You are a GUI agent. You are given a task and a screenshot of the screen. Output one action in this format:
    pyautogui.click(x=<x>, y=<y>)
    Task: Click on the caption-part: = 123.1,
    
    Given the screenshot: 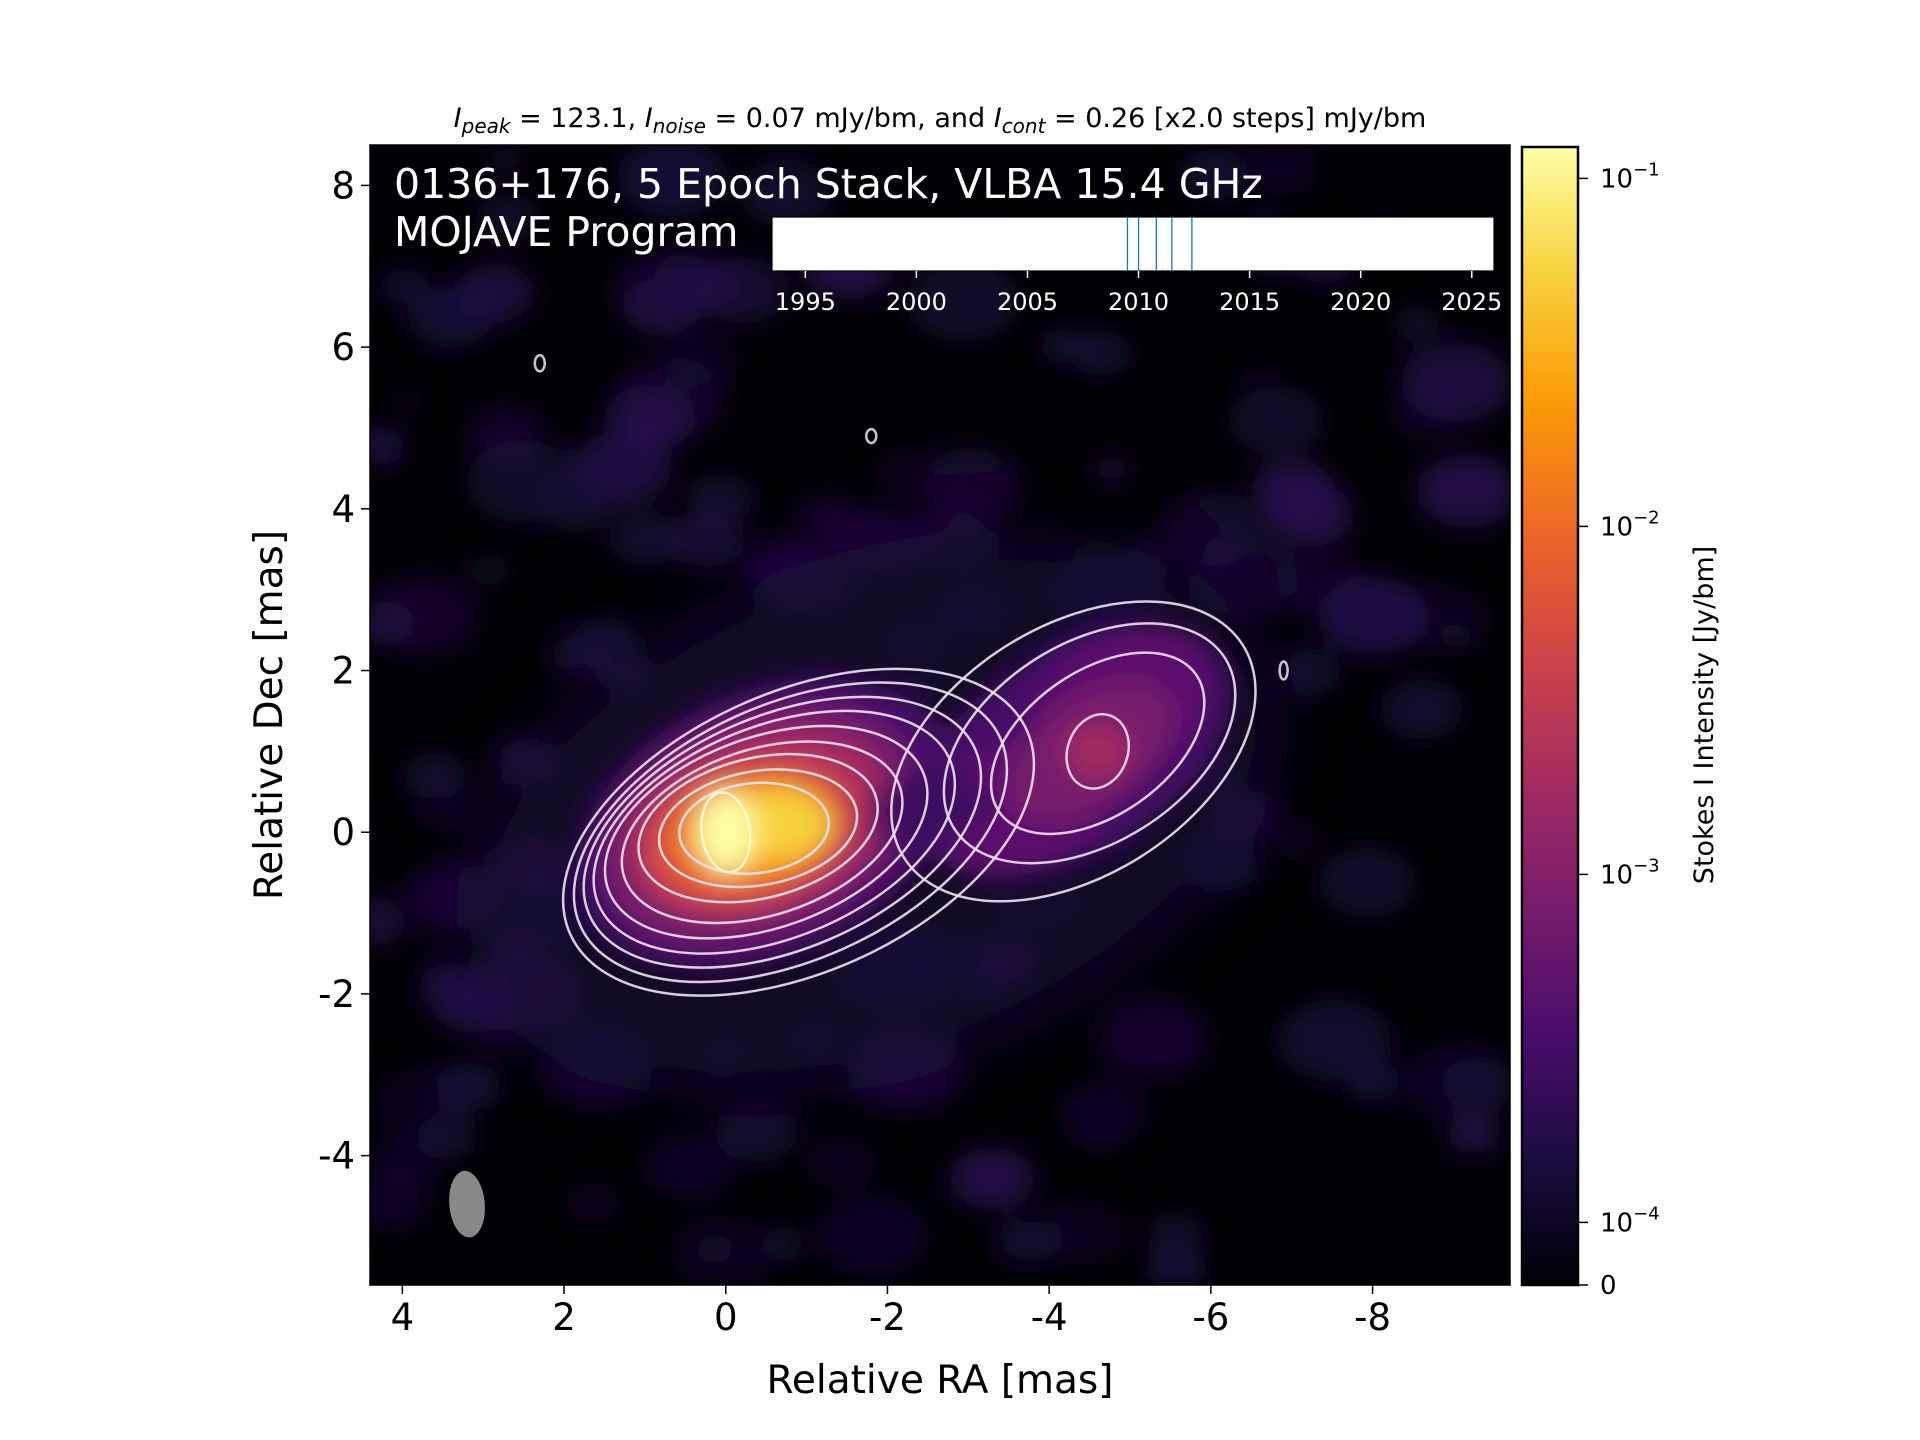 What is the action you would take?
    pyautogui.click(x=577, y=118)
    